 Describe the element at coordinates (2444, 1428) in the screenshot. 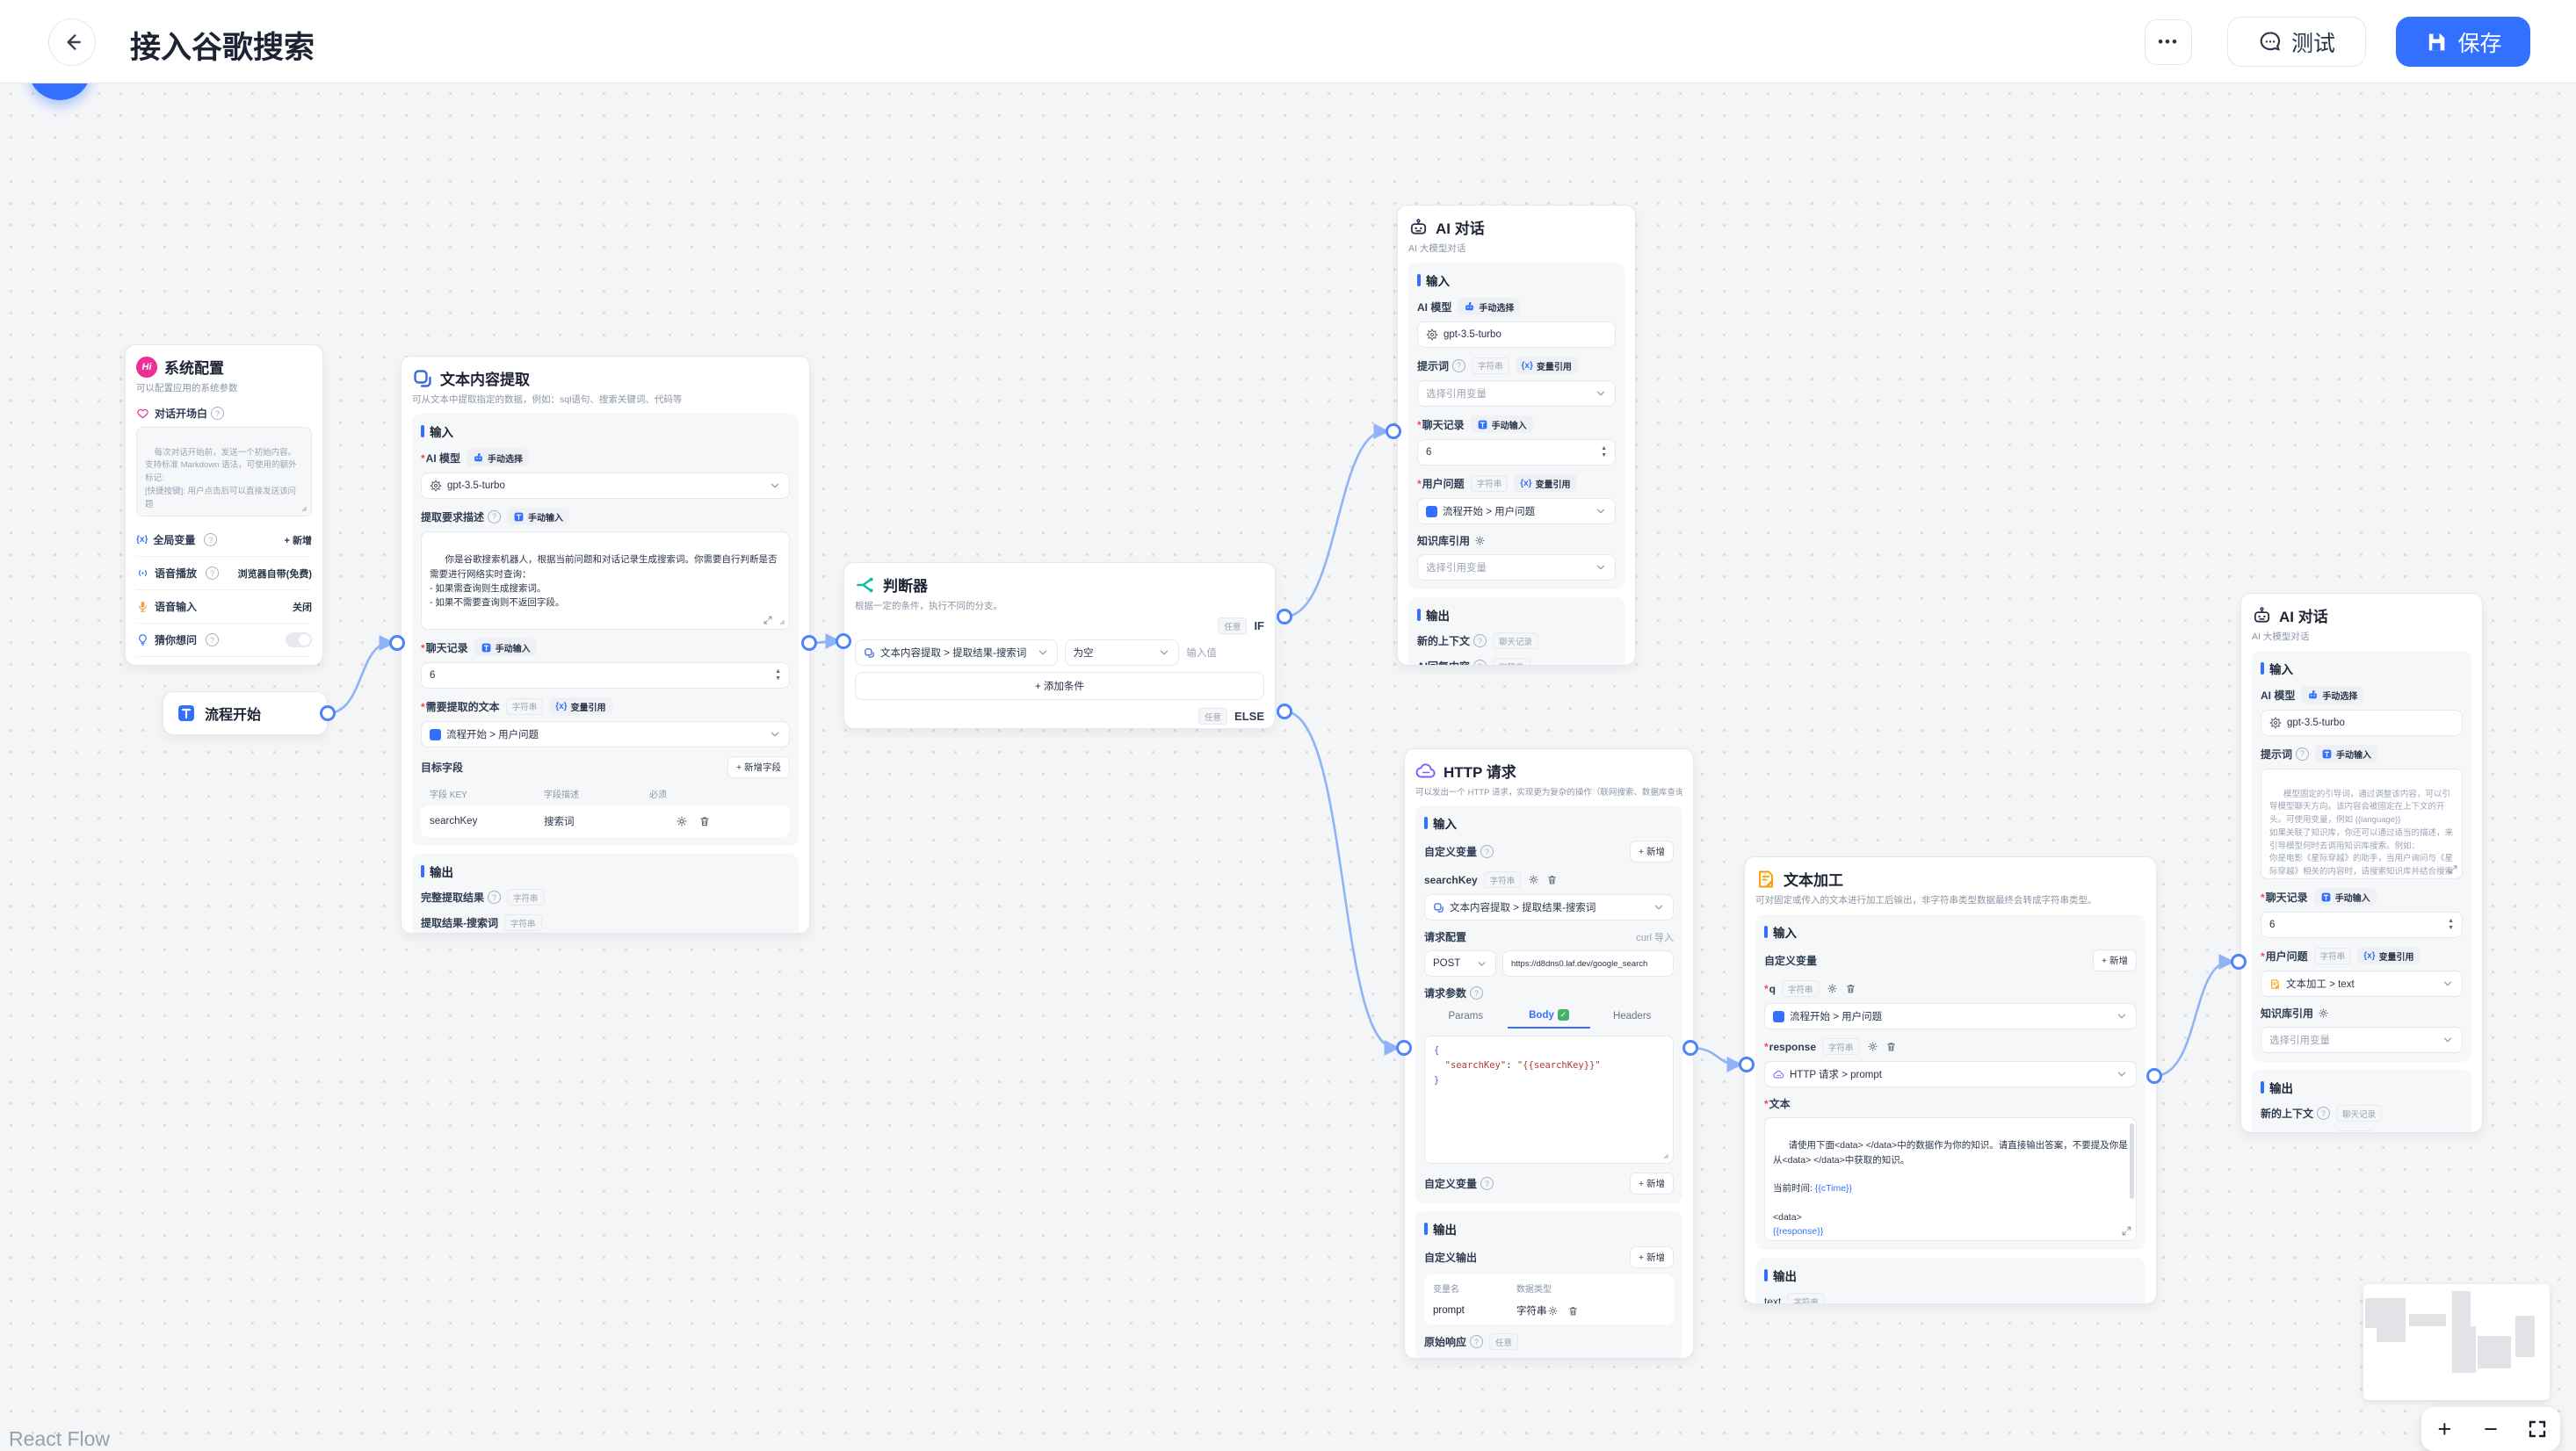

I see `zoom-in-button: +` at that location.